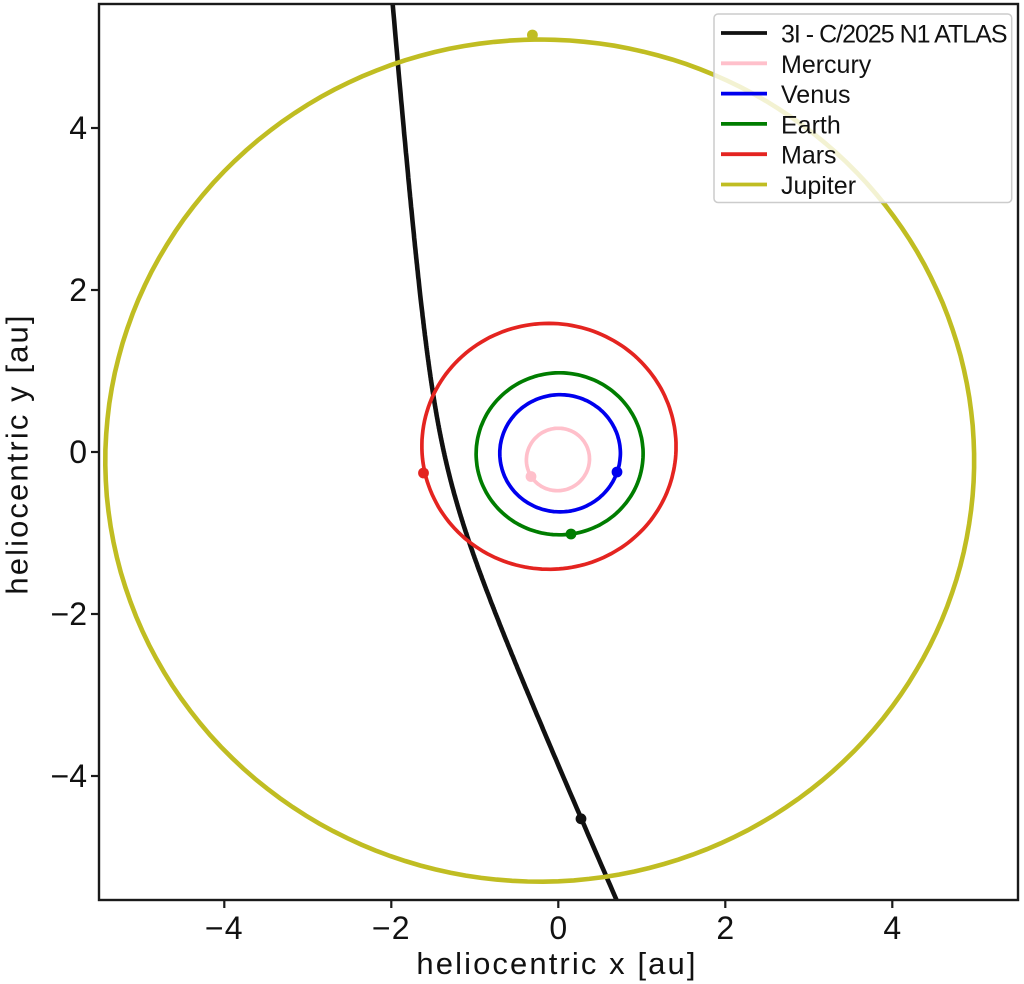 This screenshot has width=1024, height=984. Describe the element at coordinates (894, 35) in the screenshot. I see `svg-text: 3I - C/2025 N1 ATLAS` at that location.